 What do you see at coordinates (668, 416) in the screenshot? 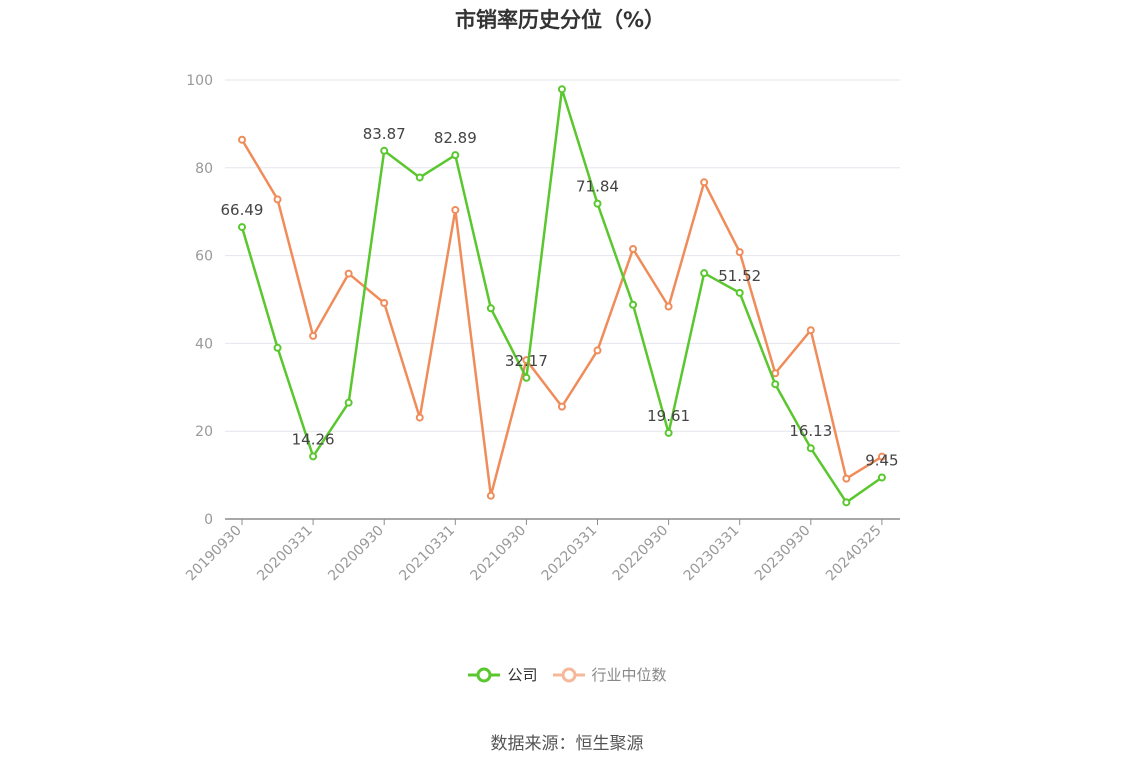
I see `data-label: 19.61` at bounding box center [668, 416].